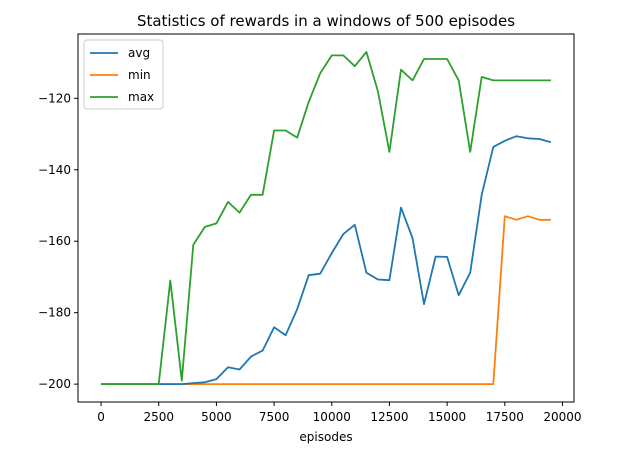 The image size is (633, 451). What do you see at coordinates (274, 417) in the screenshot?
I see `x-tick-label: 7500` at bounding box center [274, 417].